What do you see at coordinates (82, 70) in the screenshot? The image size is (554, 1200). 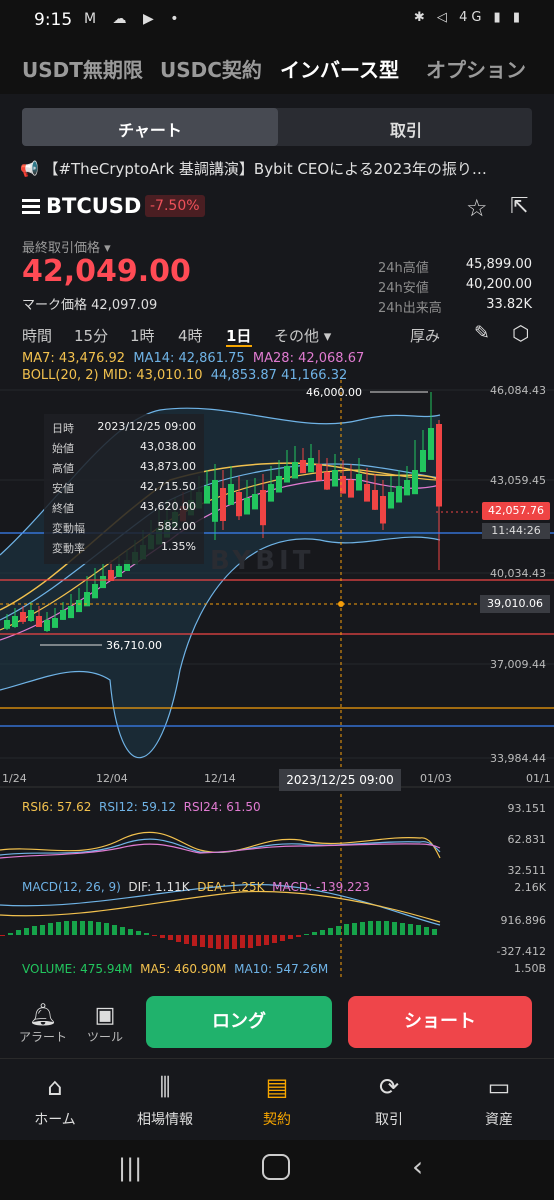 I see `tab-usdt-perpetual: USDT無期限` at bounding box center [82, 70].